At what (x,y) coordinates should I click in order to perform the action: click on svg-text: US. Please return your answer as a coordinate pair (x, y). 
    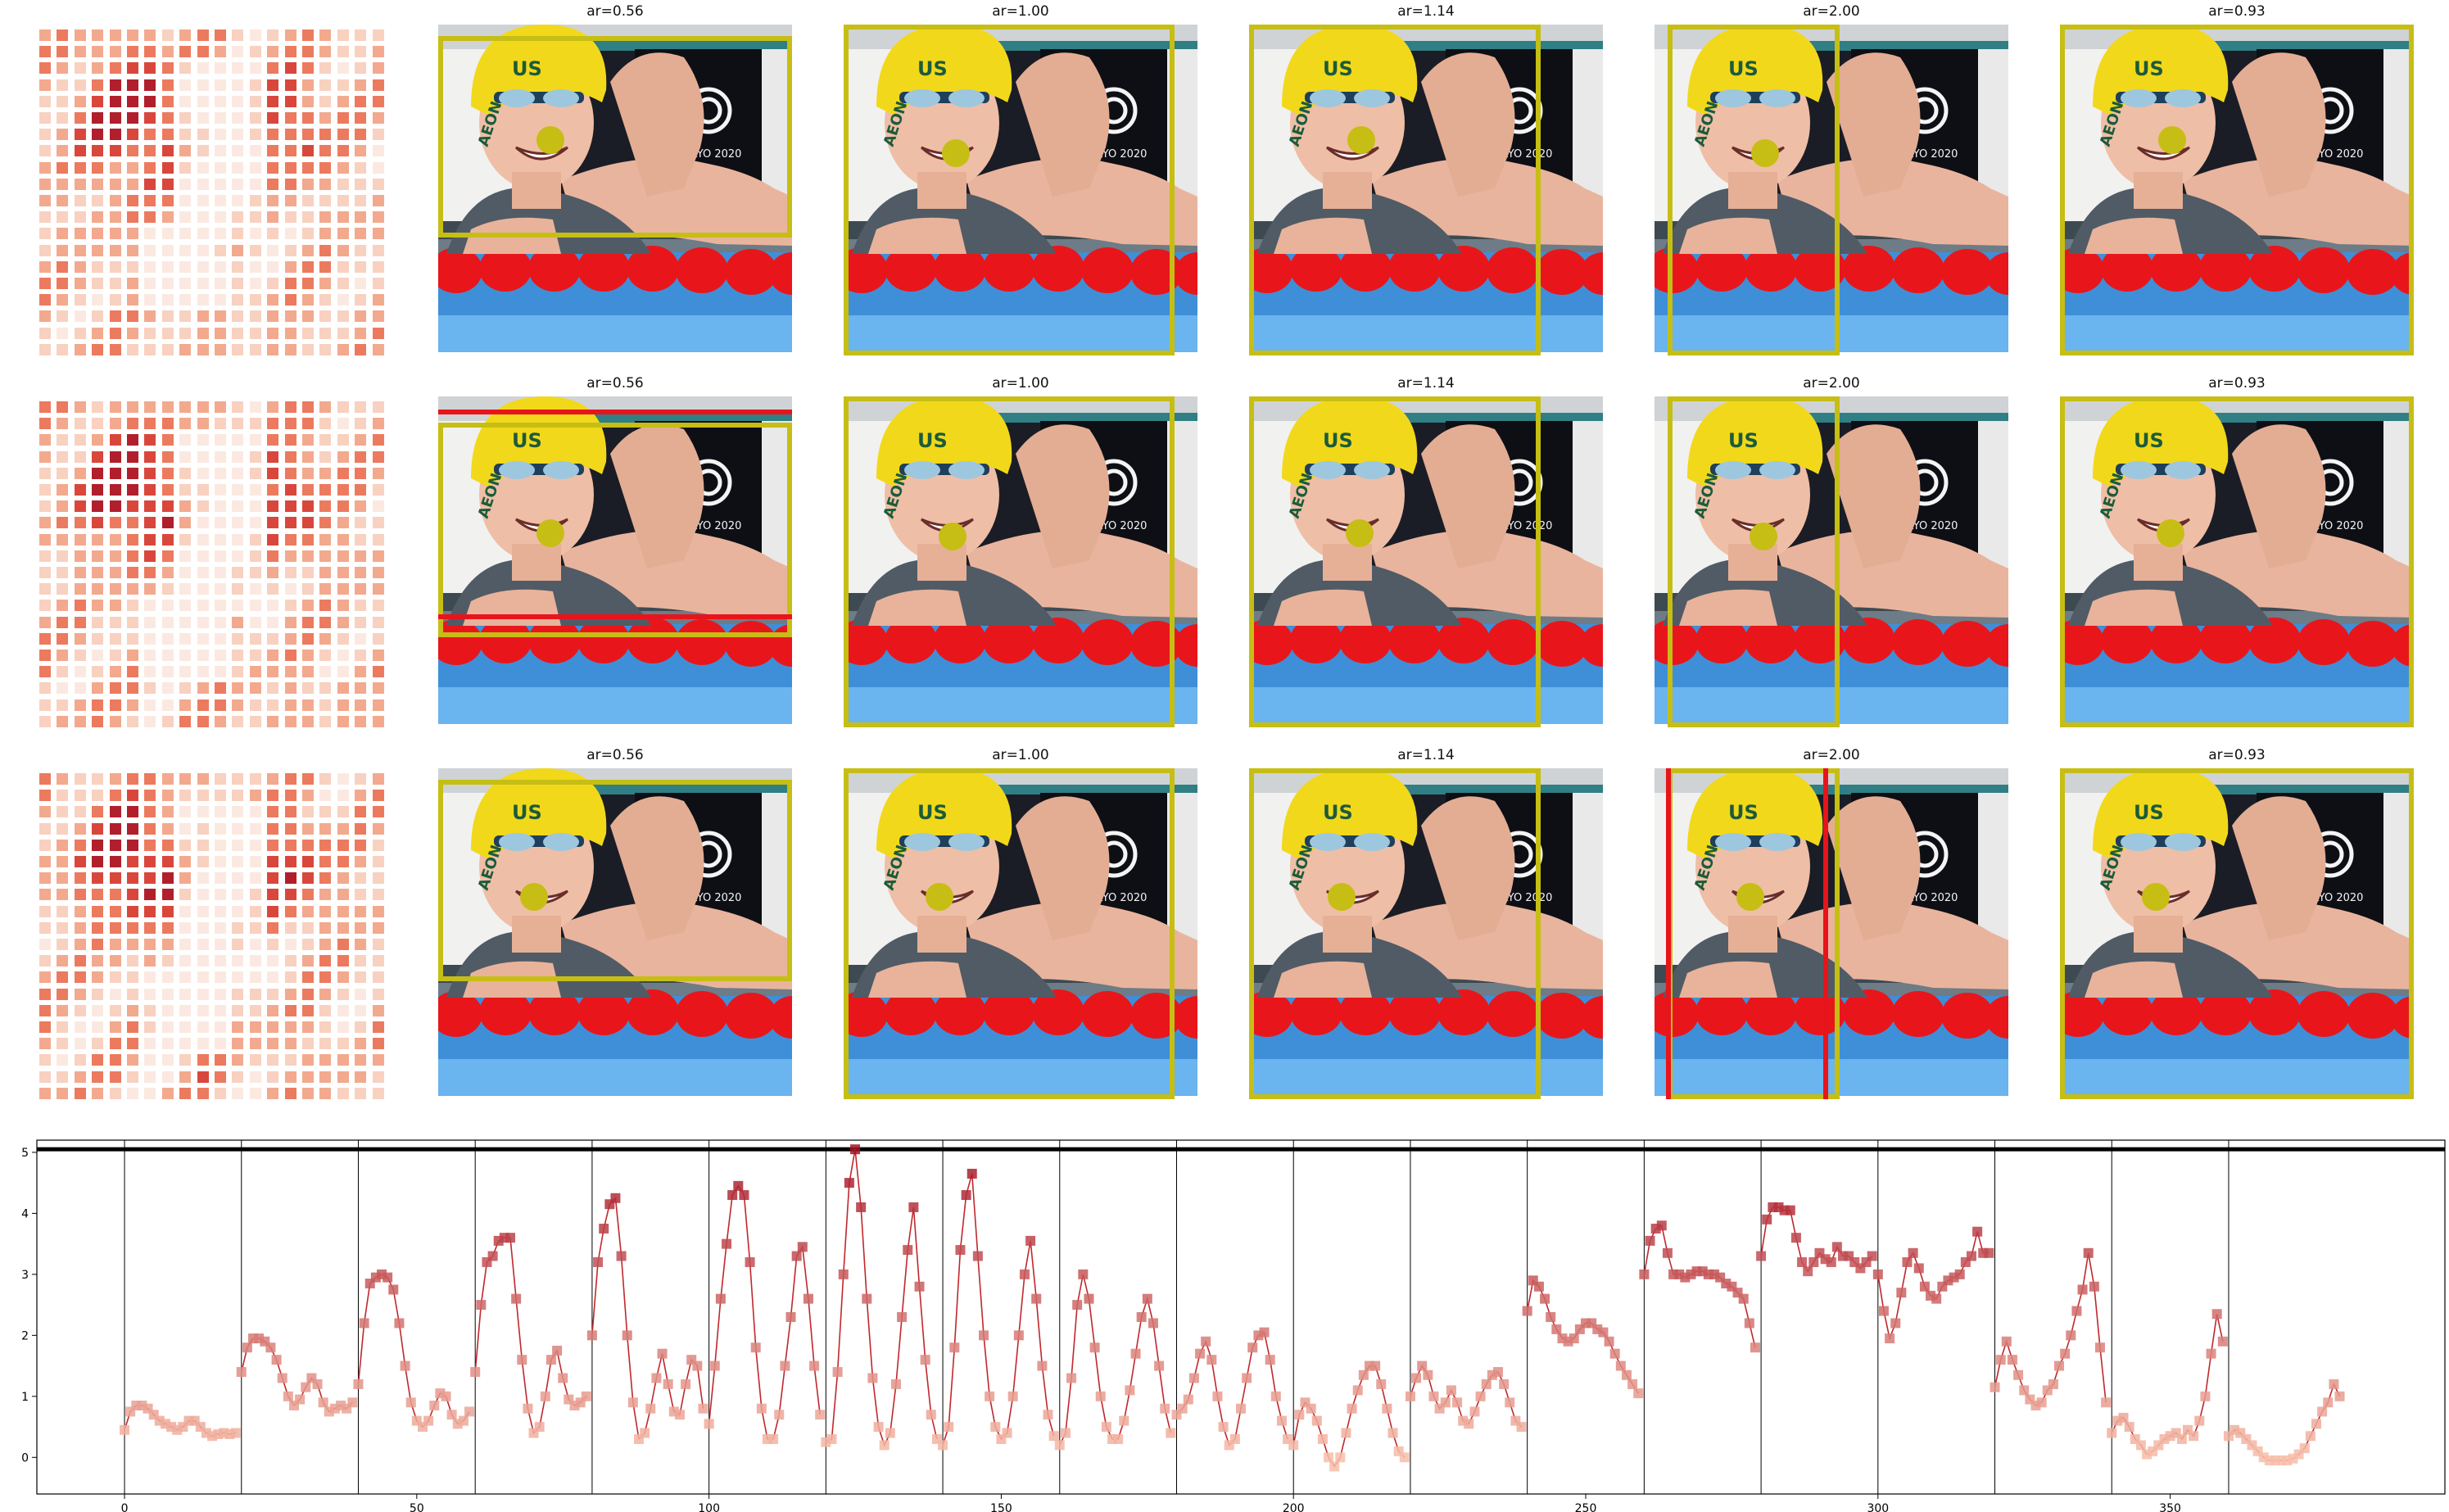
    Looking at the image, I should click on (1743, 813).